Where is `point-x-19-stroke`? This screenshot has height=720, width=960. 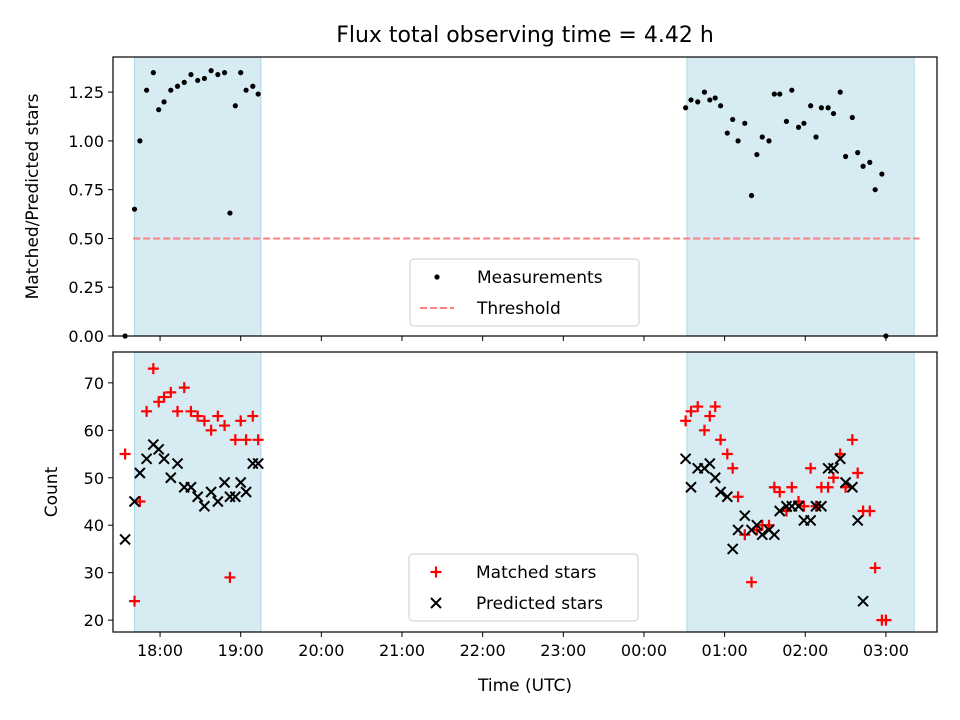
point-x-19-stroke is located at coordinates (246, 492).